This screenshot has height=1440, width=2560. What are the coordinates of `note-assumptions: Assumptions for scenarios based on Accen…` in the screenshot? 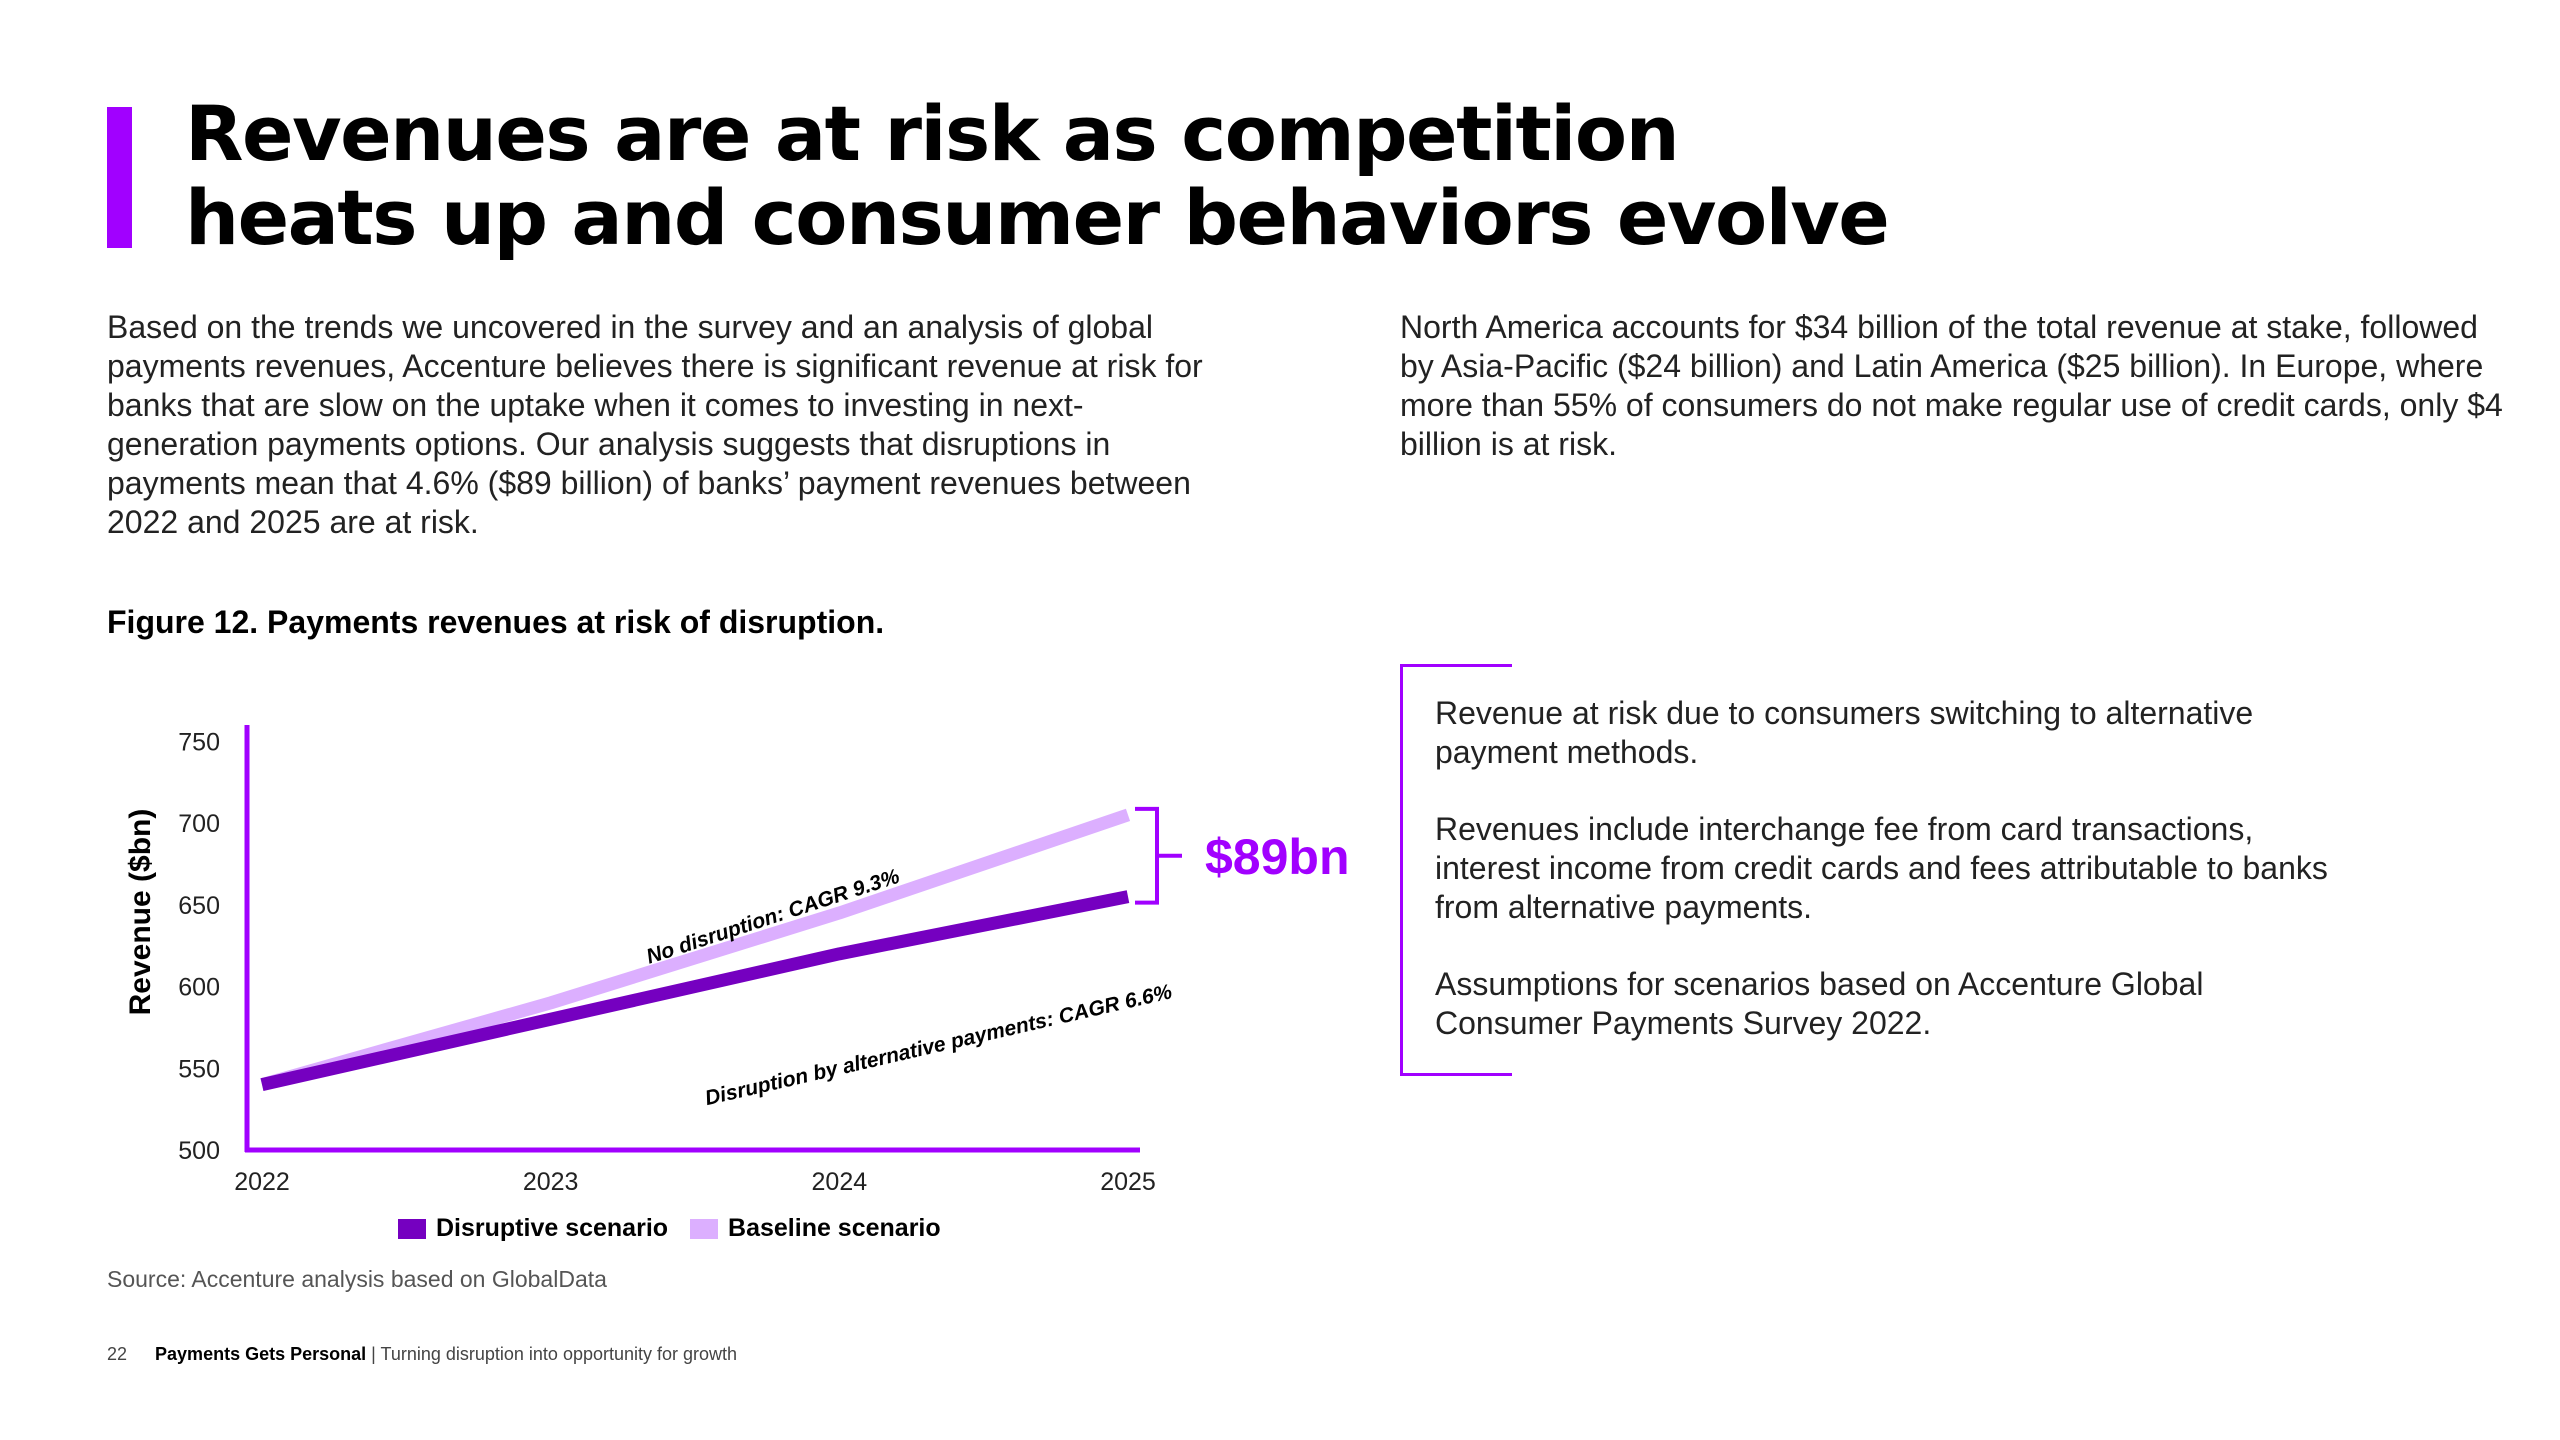 It's located at (1819, 1003).